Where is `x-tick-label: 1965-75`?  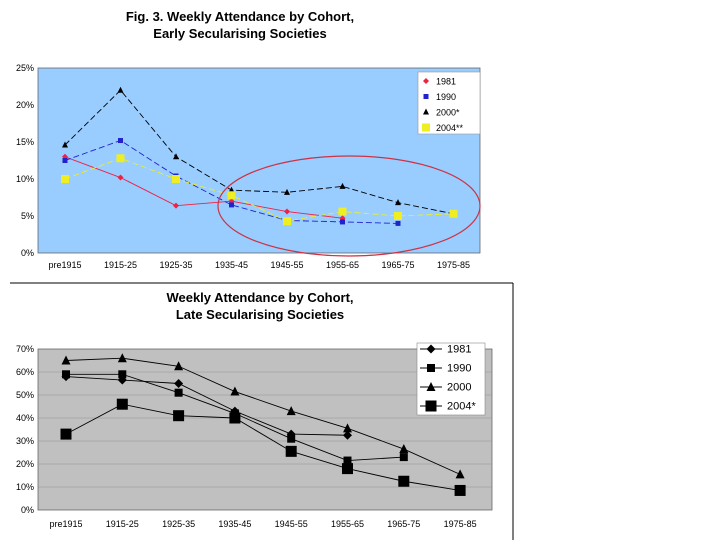 x-tick-label: 1965-75 is located at coordinates (397, 265).